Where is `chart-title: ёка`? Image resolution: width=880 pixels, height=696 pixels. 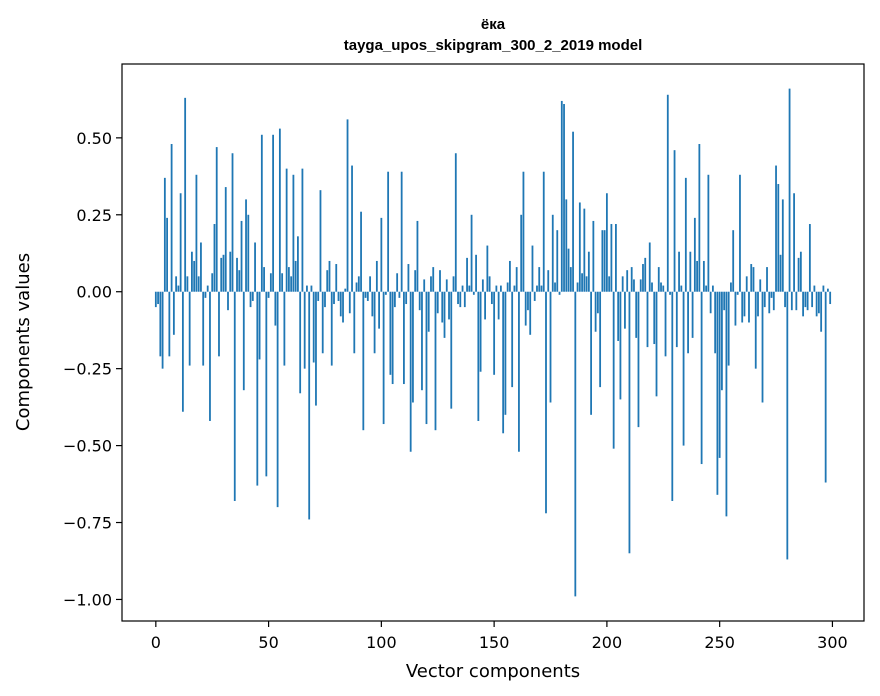
chart-title: ёка is located at coordinates (493, 24).